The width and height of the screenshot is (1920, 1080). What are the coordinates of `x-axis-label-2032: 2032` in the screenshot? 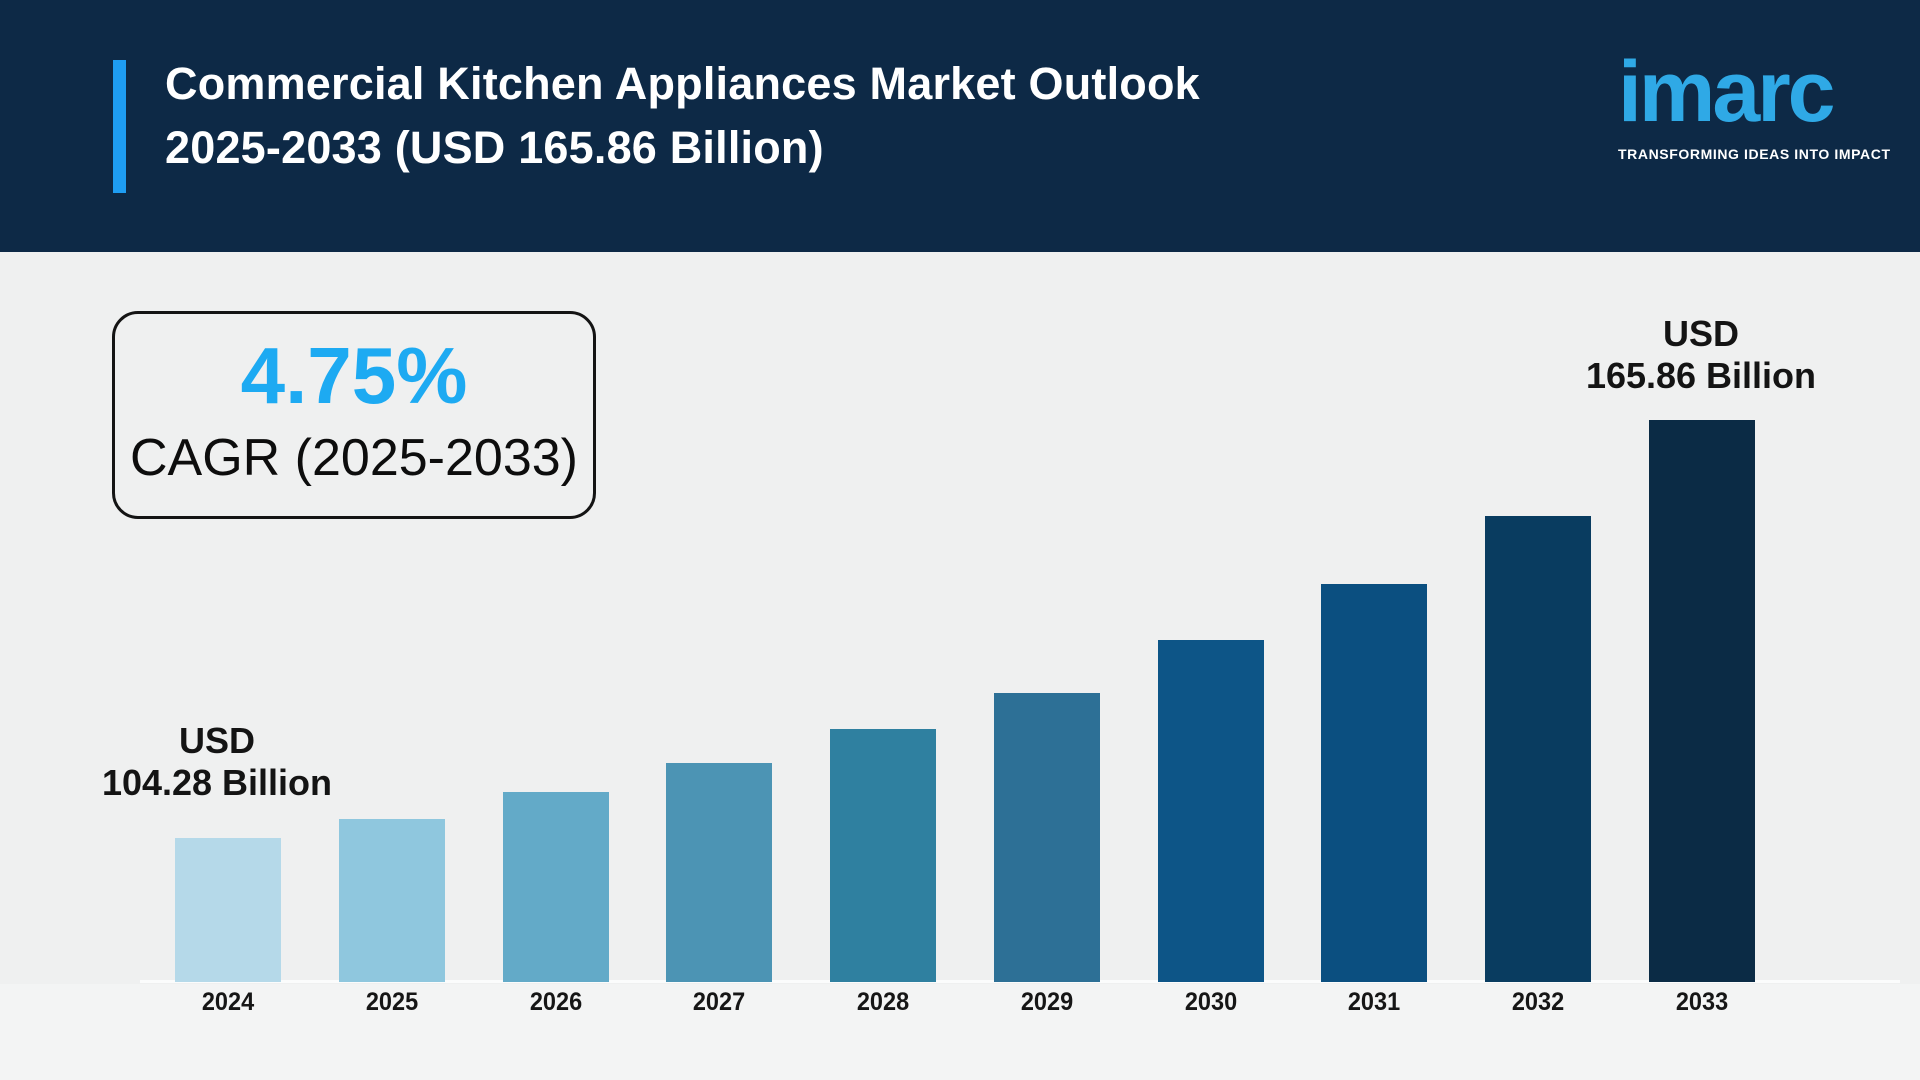 It's located at (1538, 1002).